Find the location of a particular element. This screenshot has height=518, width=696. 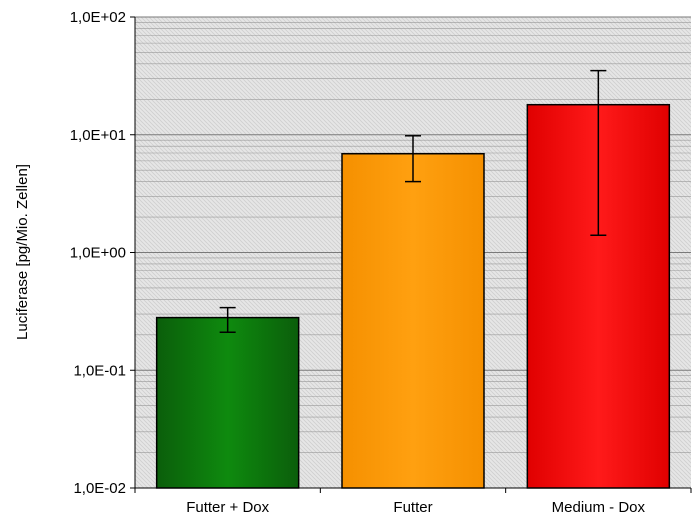

y-axis-ticks: 1,0E-02 1,0E-01 1,0E+00 1,0E+01 1,0E+02 is located at coordinates (102, 253).